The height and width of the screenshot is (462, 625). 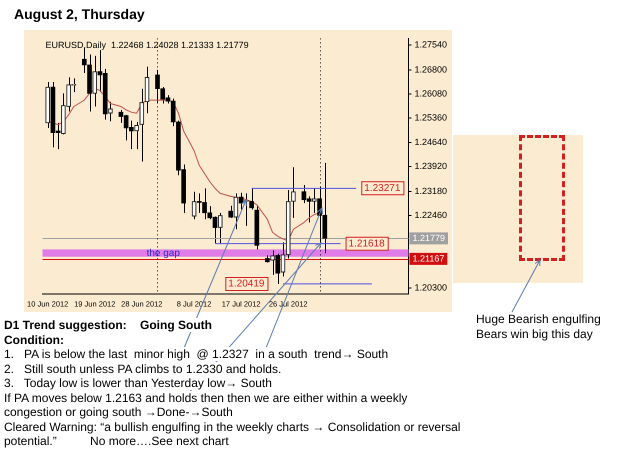 What do you see at coordinates (232, 427) in the screenshot?
I see `text: Cleared Warning: “a bullish engulfing in the weekly charts → Consolidation or reversal` at bounding box center [232, 427].